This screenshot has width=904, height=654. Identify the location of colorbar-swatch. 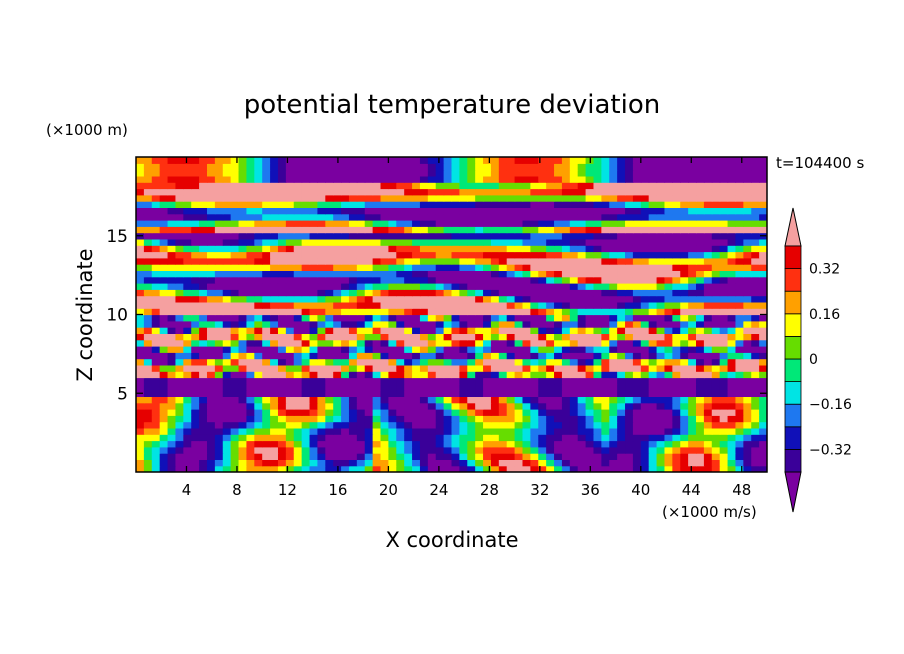
(793, 325).